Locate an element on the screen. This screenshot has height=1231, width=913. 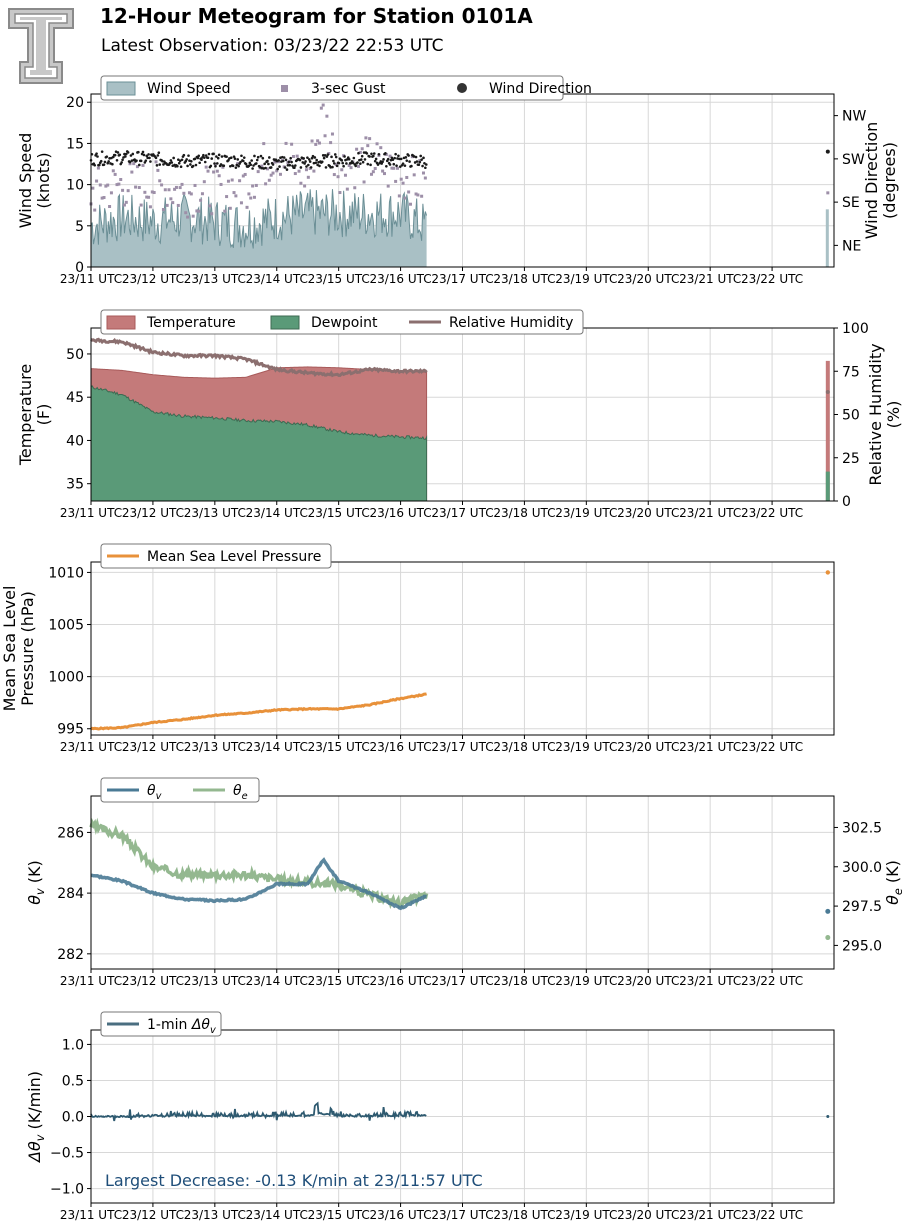
y-axis-label-right: θe (K) is located at coordinates (894, 882).